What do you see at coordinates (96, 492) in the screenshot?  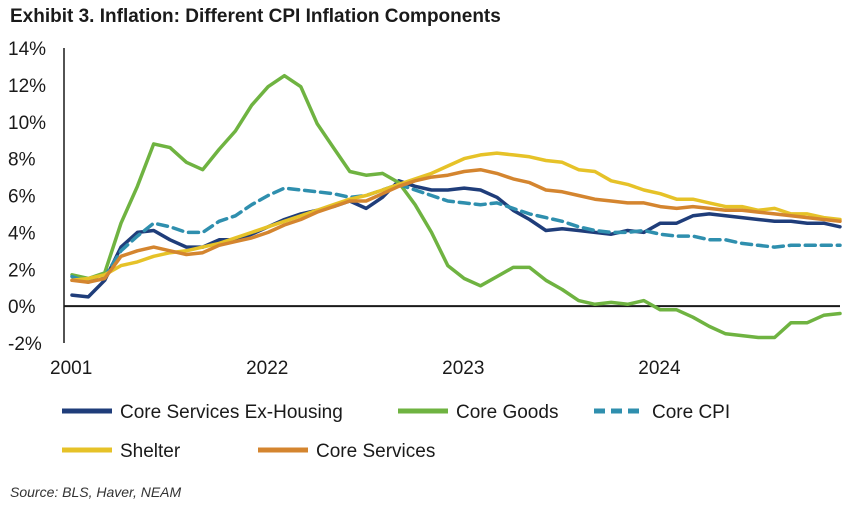 I see `source-note: Source: BLS, Haver, NEAM` at bounding box center [96, 492].